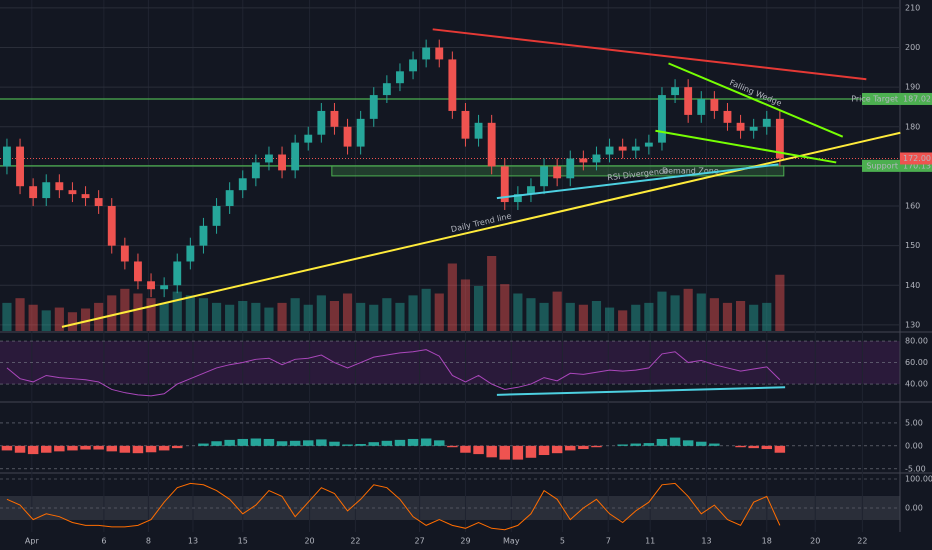 Image resolution: width=932 pixels, height=550 pixels. What do you see at coordinates (912, 245) in the screenshot?
I see `y-tick-label: 150` at bounding box center [912, 245].